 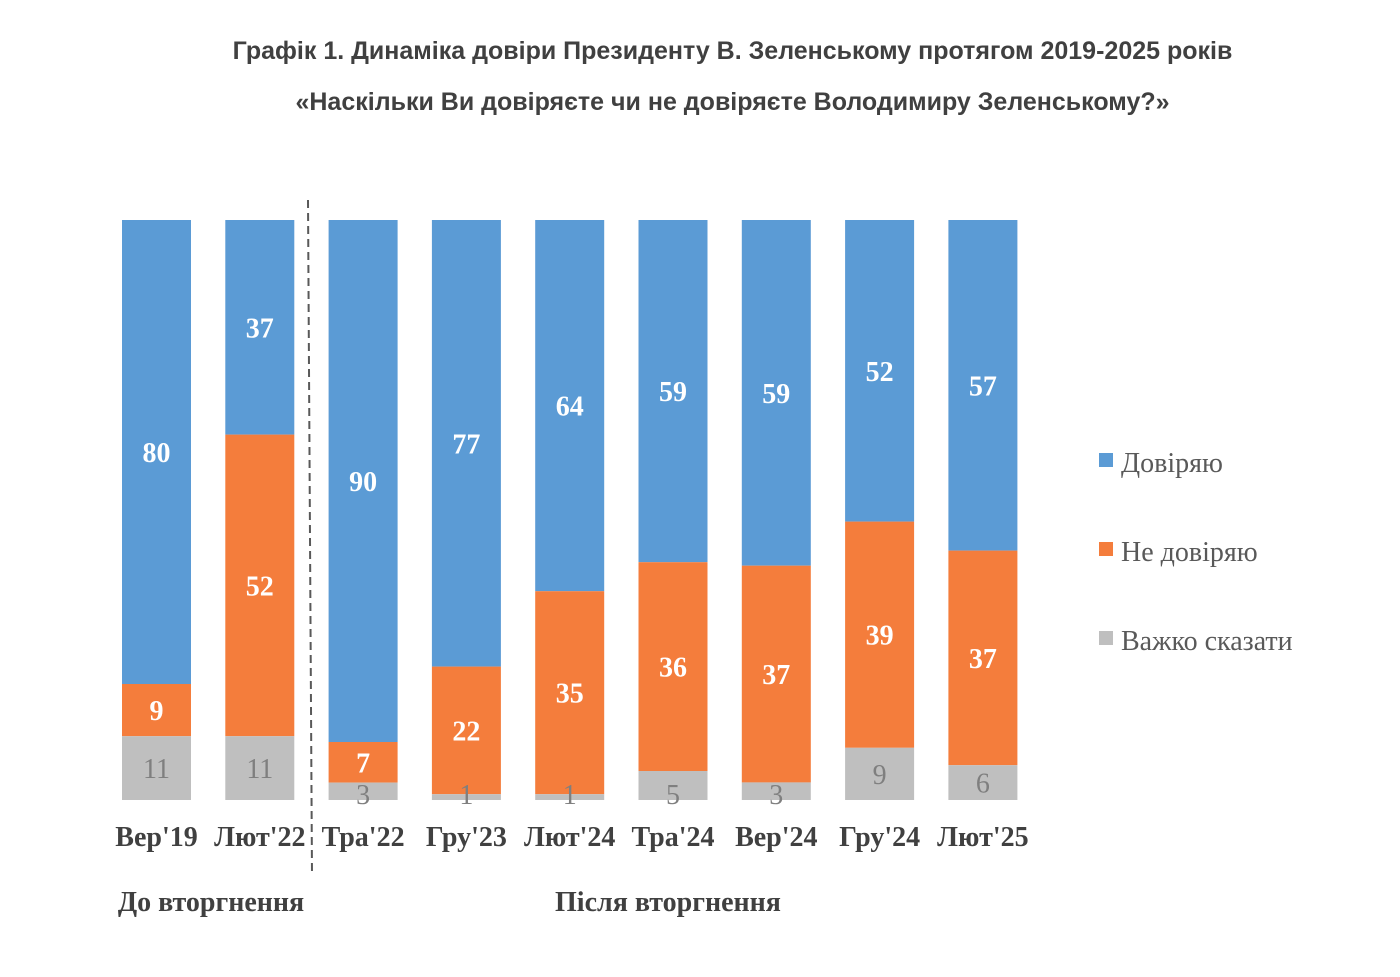 I want to click on data-label: 77, so click(x=466, y=444).